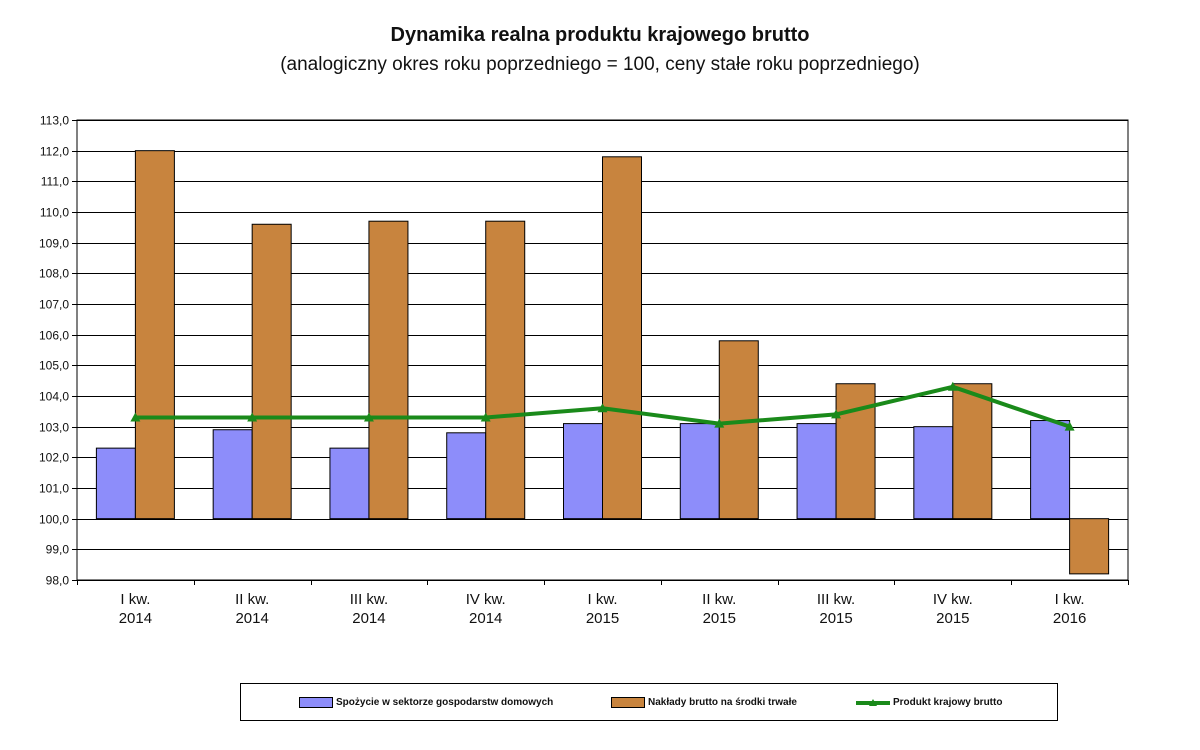  What do you see at coordinates (54, 520) in the screenshot?
I see `y-tick-label: 100,0` at bounding box center [54, 520].